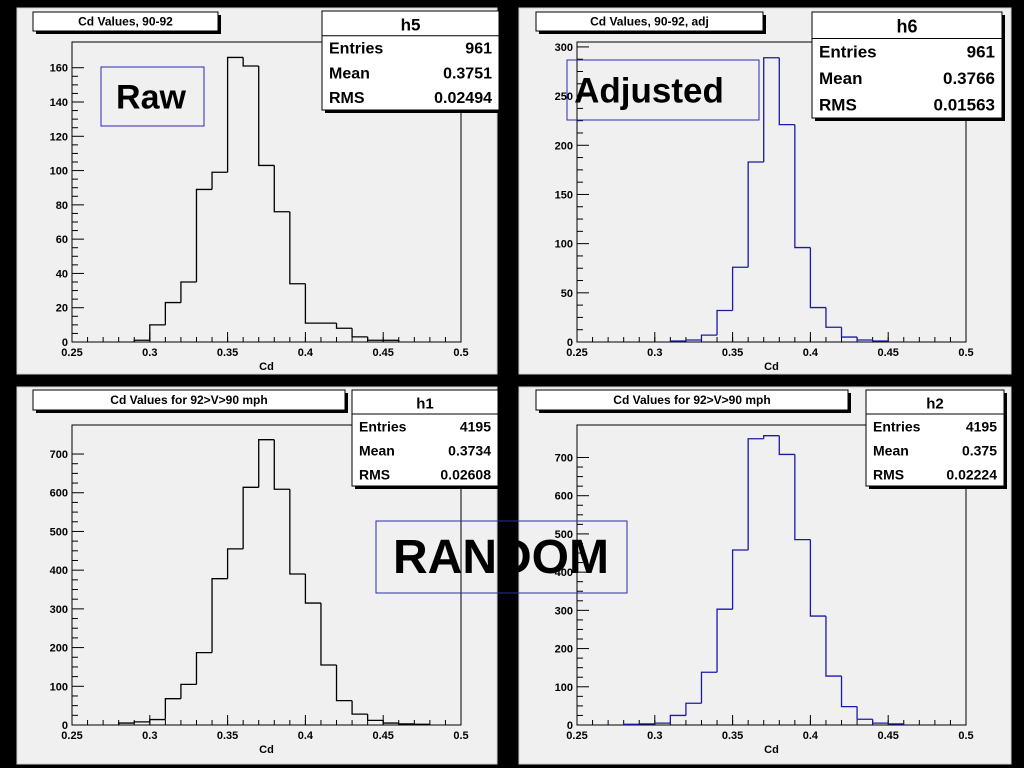 This screenshot has width=1024, height=768. I want to click on y-tick-label: 40, so click(62, 274).